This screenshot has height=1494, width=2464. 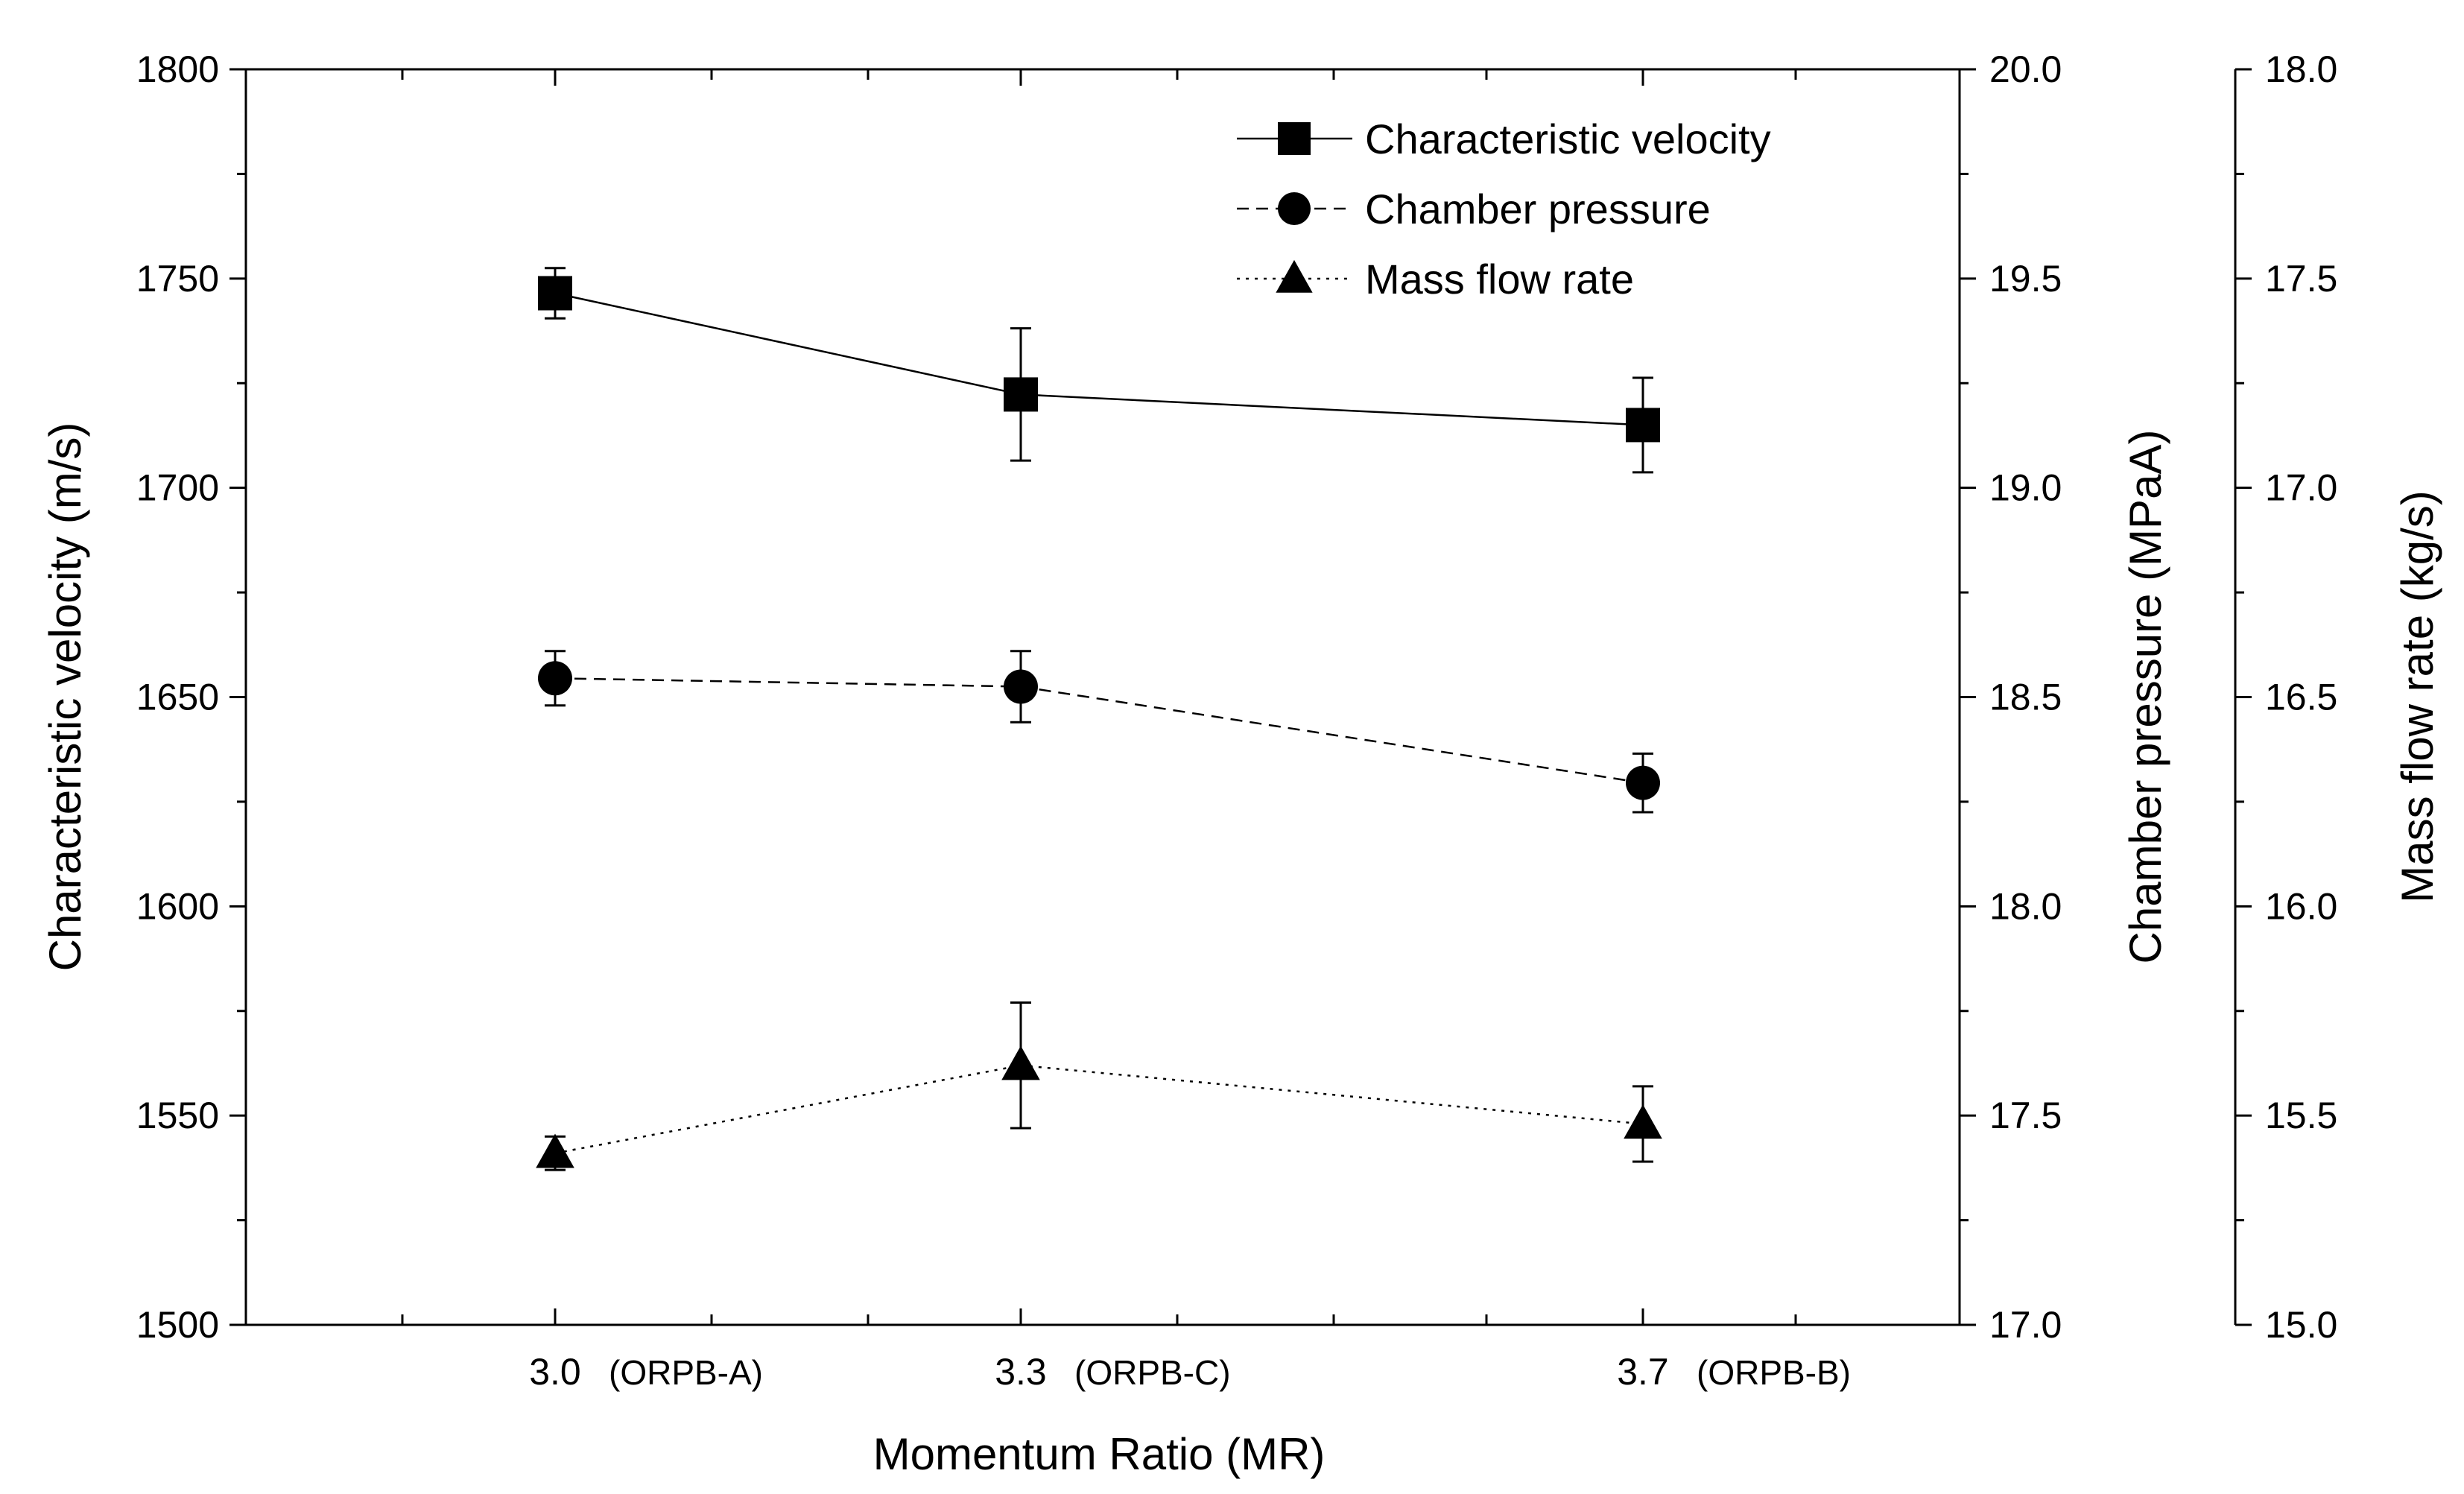 What do you see at coordinates (2025, 906) in the screenshot?
I see `right1-tick-label: 18.0` at bounding box center [2025, 906].